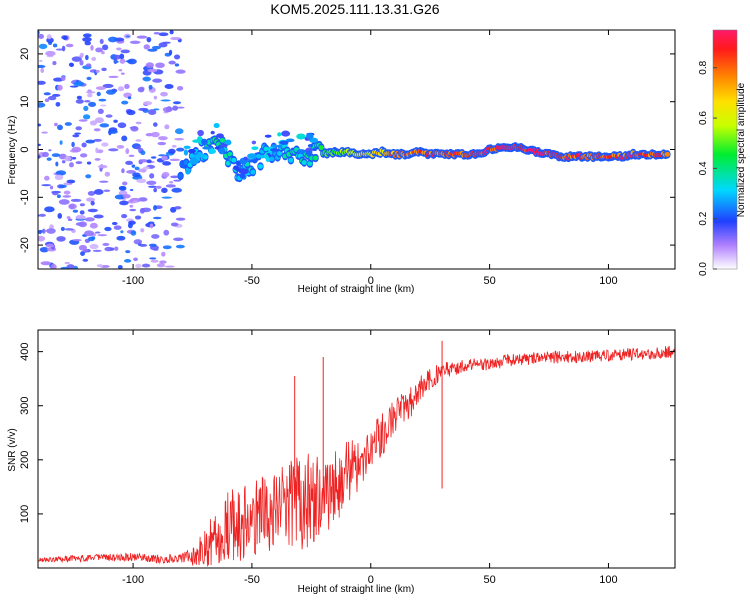 This screenshot has width=750, height=600. Describe the element at coordinates (489, 580) in the screenshot. I see `x-tick-label: 50` at that location.